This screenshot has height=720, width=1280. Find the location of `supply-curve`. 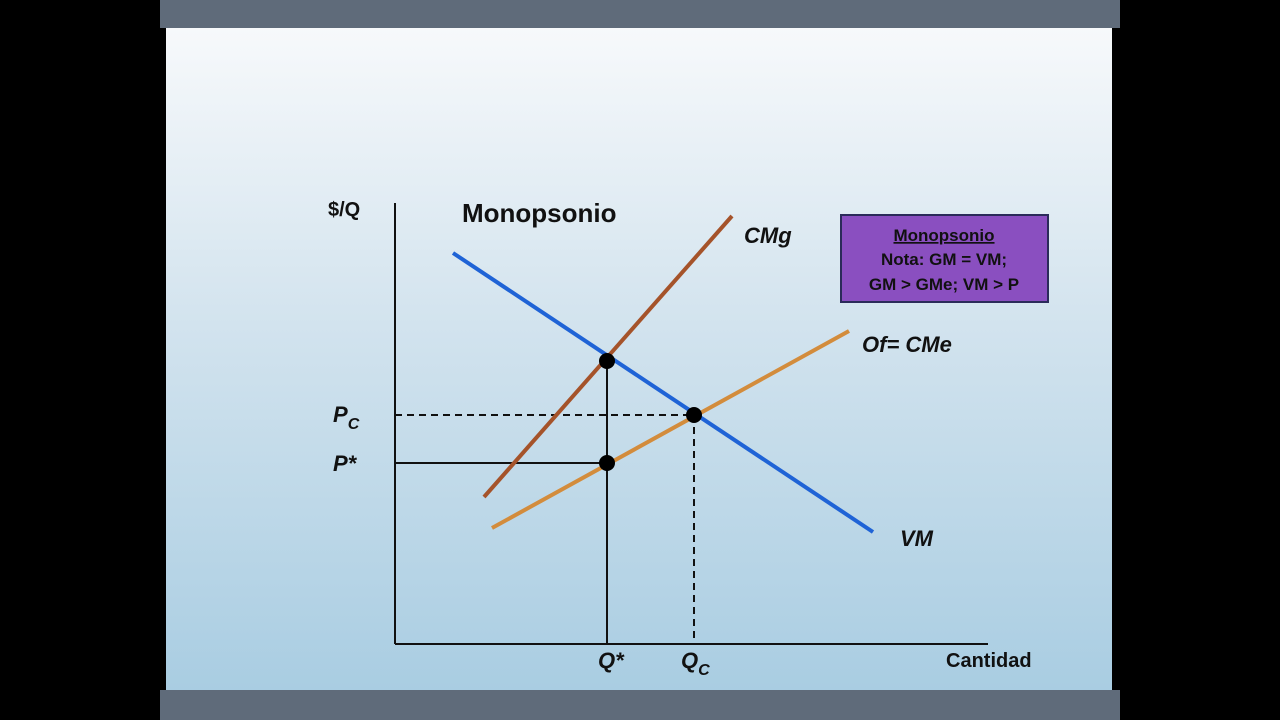

supply-curve is located at coordinates (670, 429).